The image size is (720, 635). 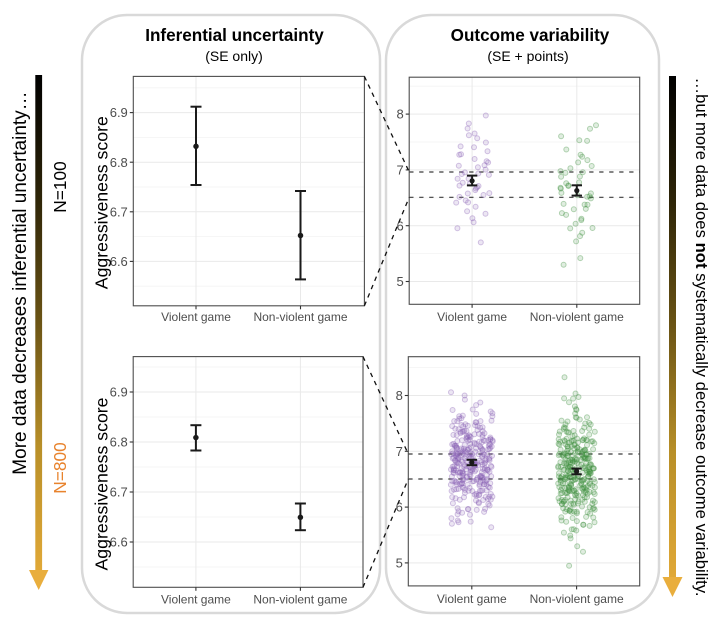 What do you see at coordinates (234, 56) in the screenshot?
I see `svg-text: (SE only)` at bounding box center [234, 56].